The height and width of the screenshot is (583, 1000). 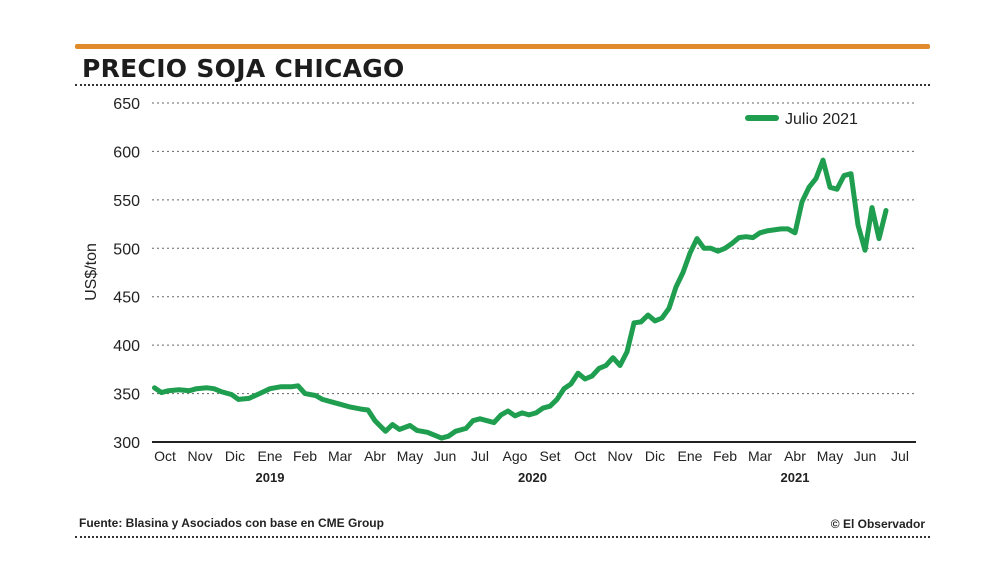 I want to click on x-tick-label: Nov, so click(x=620, y=456).